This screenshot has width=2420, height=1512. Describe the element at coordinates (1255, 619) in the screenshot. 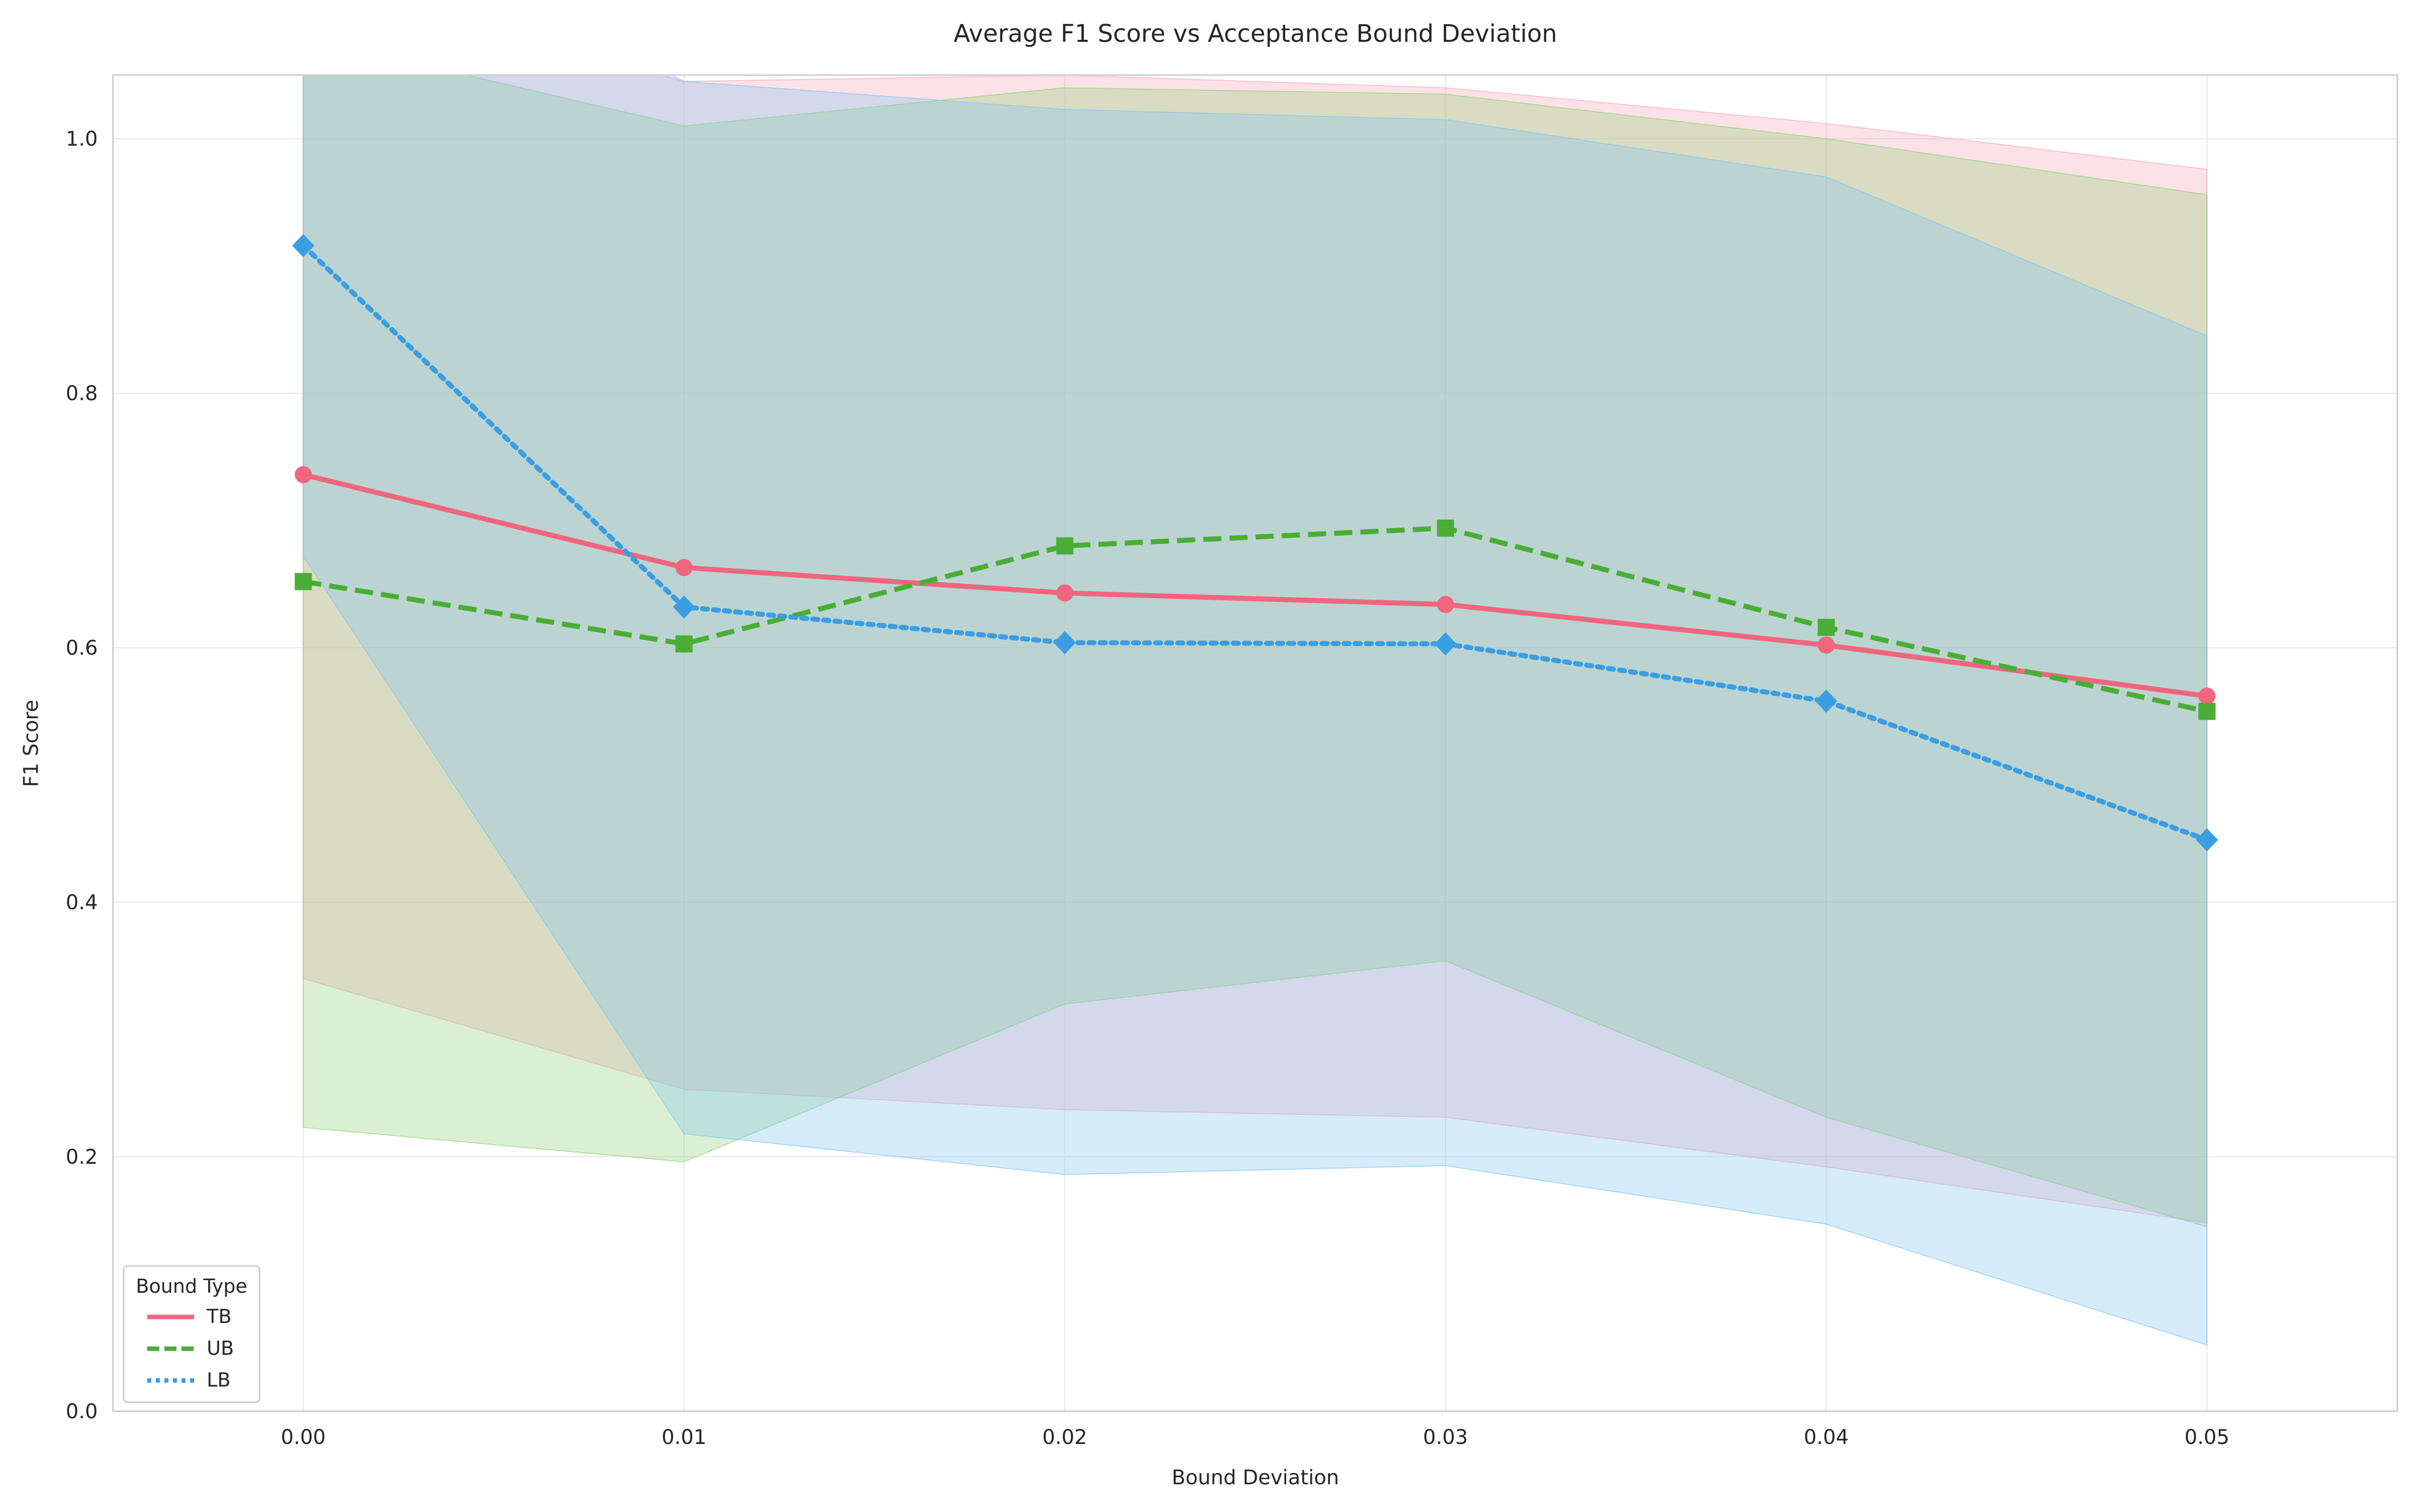

I see `series-line-ub` at that location.